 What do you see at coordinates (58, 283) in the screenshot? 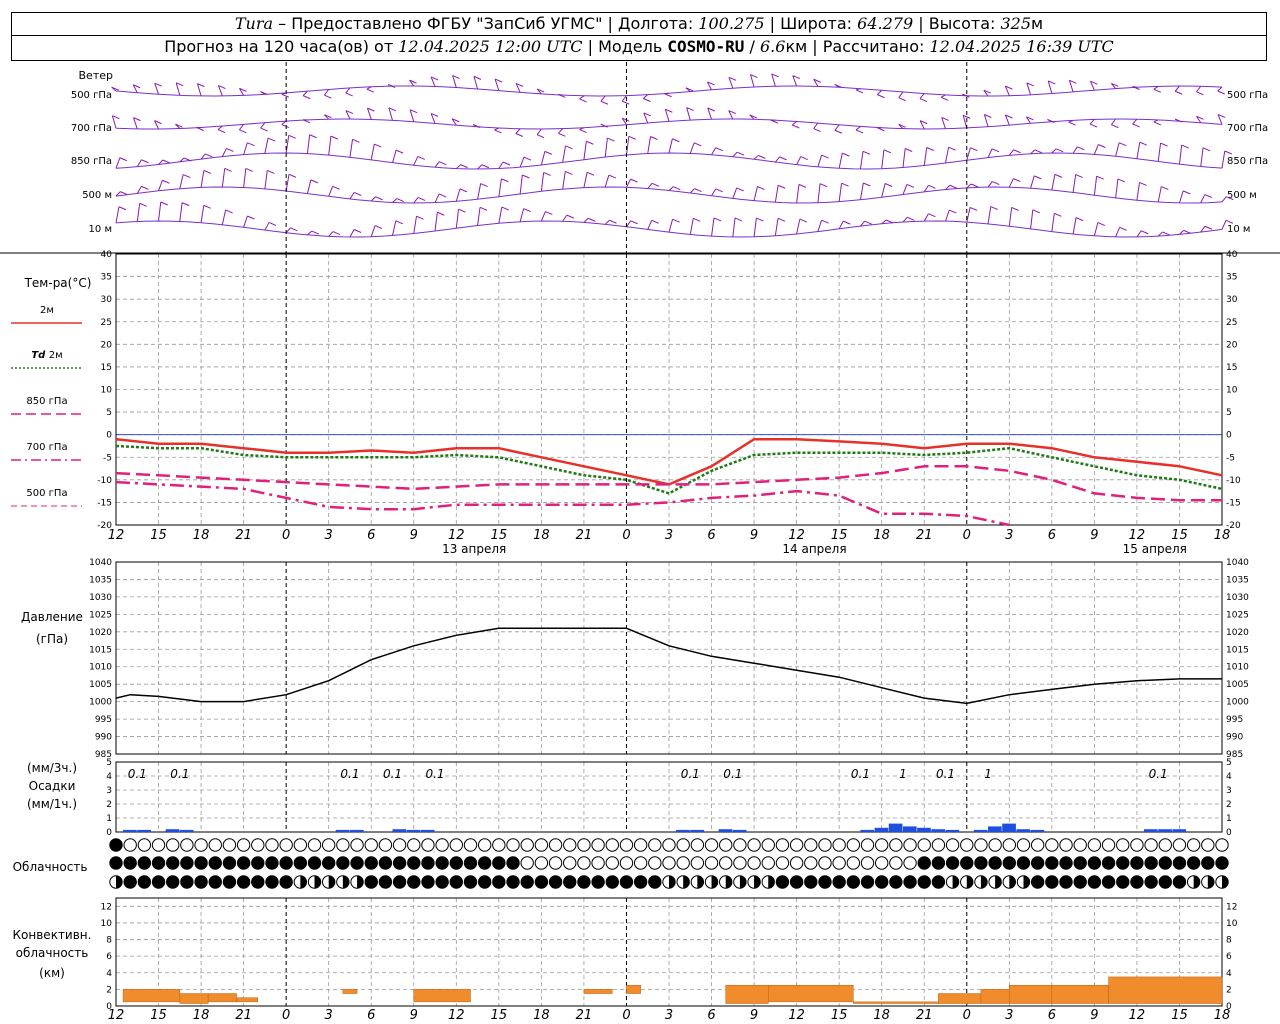
I see `temp-title: Тем-ра(°С)` at bounding box center [58, 283].